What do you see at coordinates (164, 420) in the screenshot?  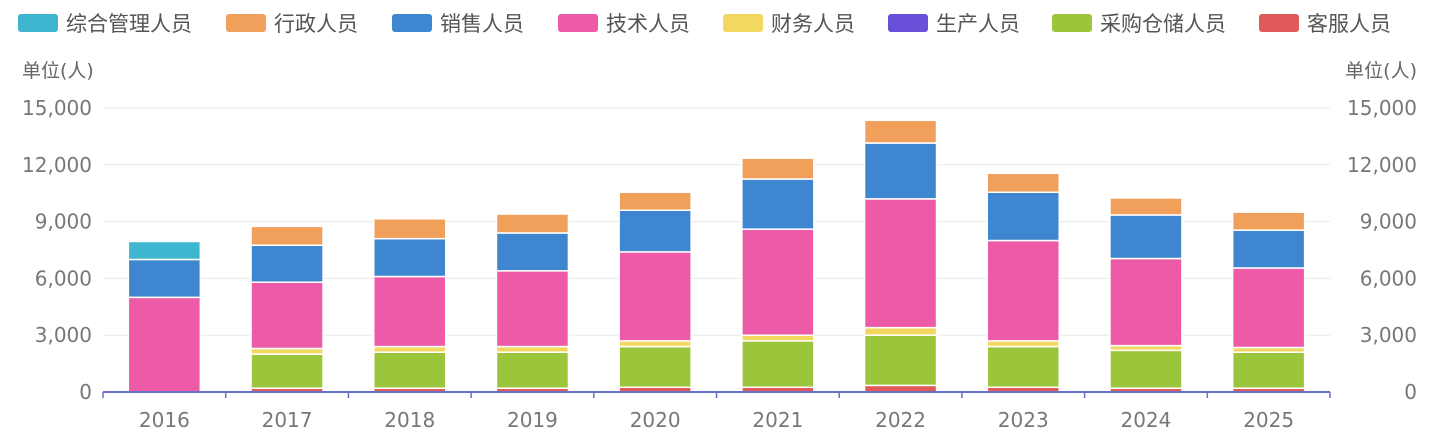 I see `x-tick-label: 2016` at bounding box center [164, 420].